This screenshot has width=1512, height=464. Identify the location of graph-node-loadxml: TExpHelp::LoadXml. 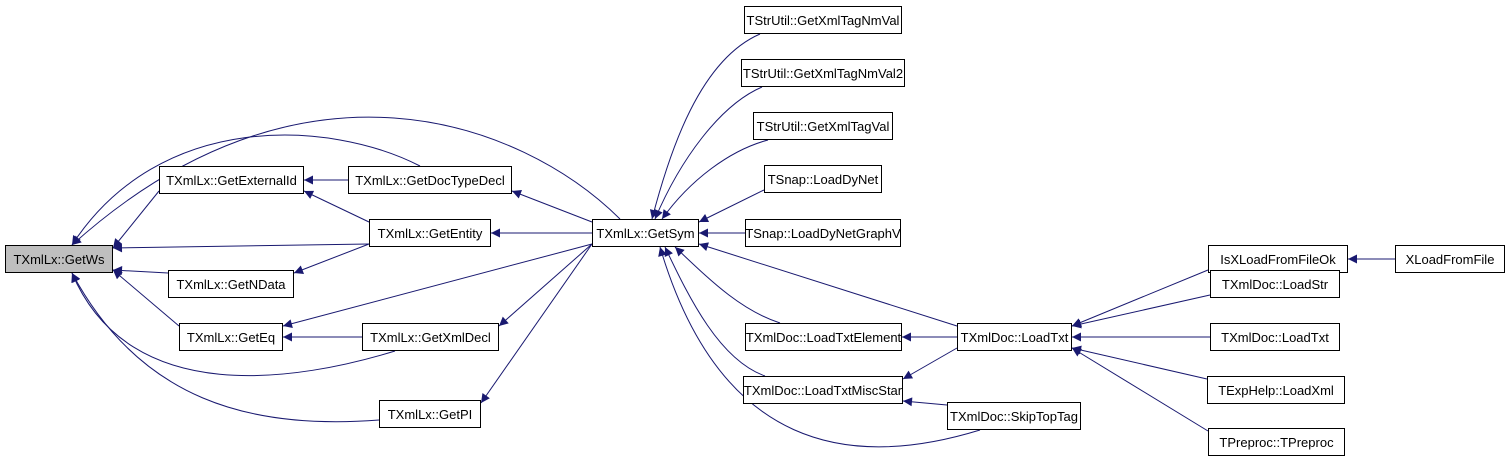
(1276, 390).